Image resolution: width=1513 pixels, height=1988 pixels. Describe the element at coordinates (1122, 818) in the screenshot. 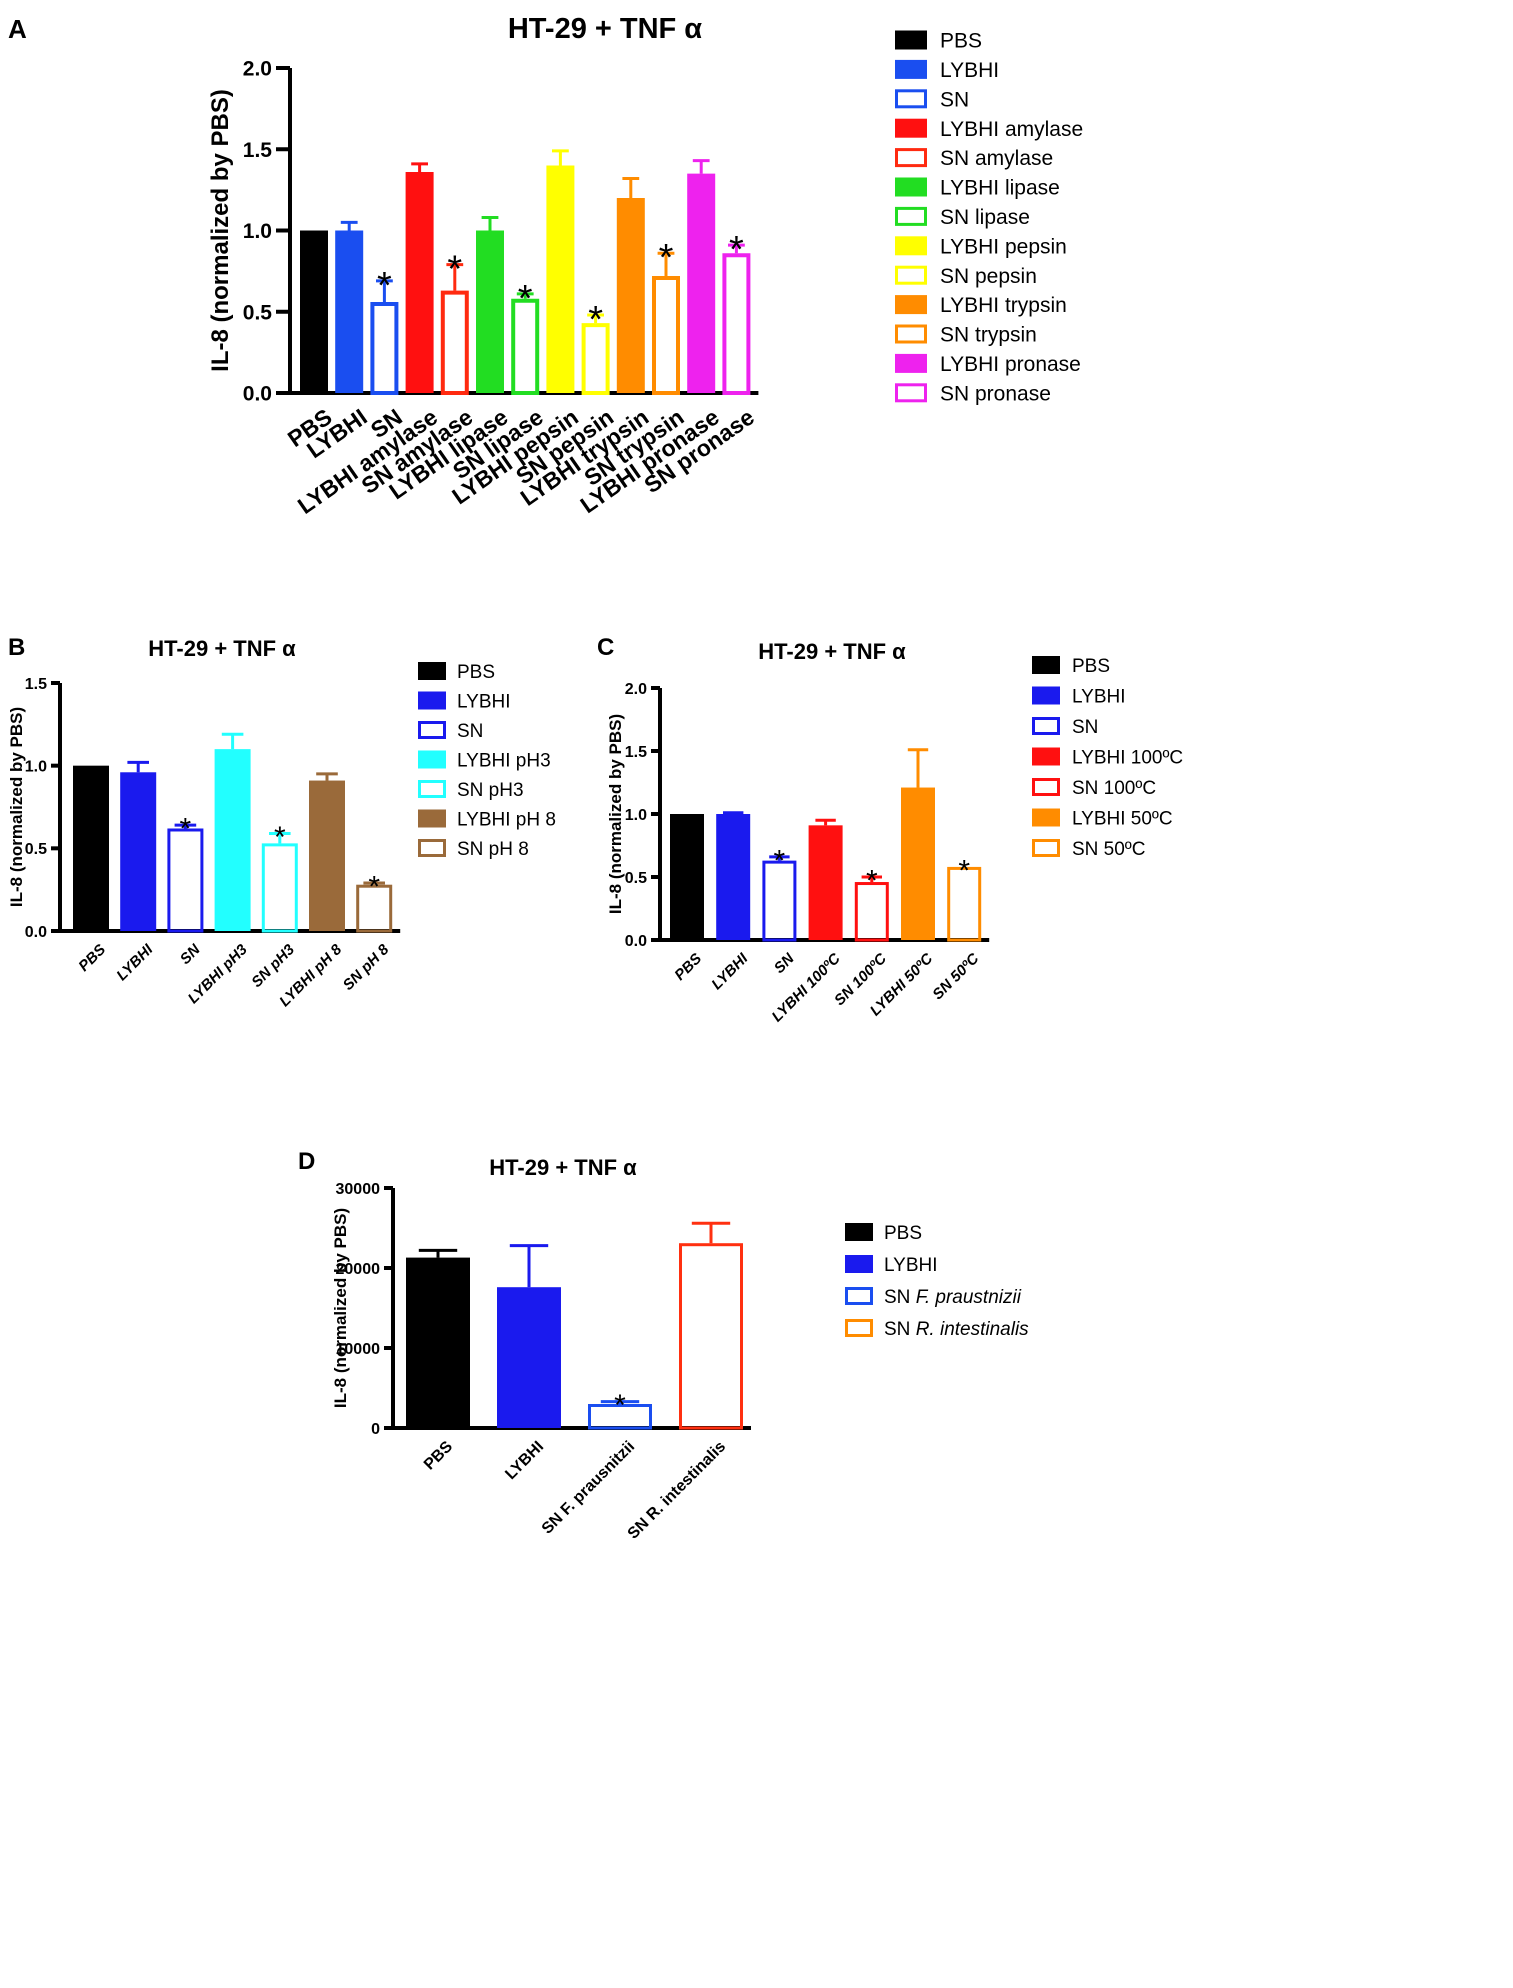

I see `legend-label: LYBHI 50ºC` at that location.